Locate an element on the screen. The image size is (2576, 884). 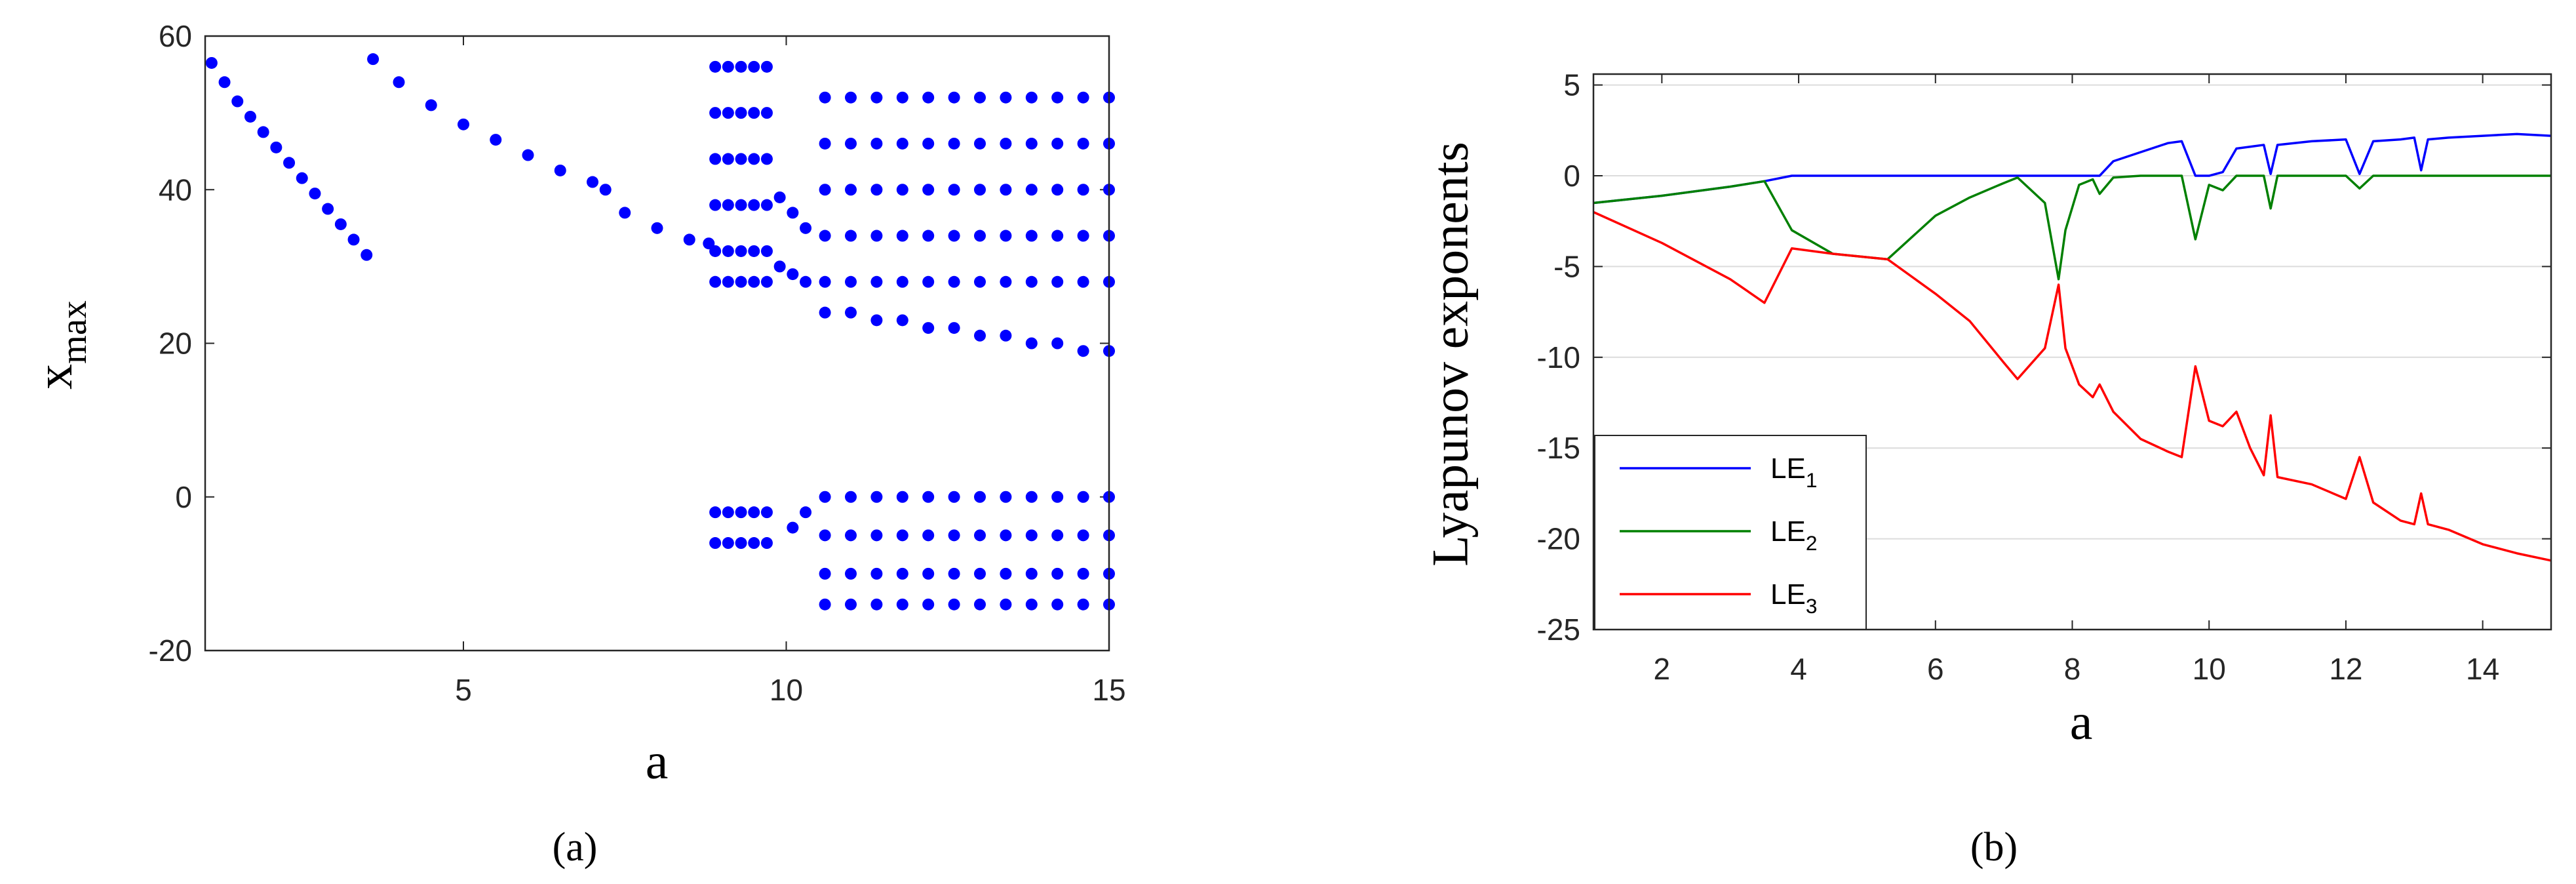
y-tick-label: 60 is located at coordinates (175, 36).